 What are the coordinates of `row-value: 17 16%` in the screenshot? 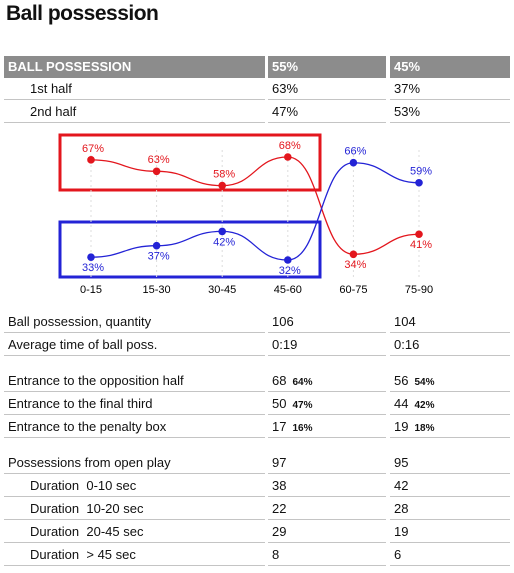 It's located at (327, 427).